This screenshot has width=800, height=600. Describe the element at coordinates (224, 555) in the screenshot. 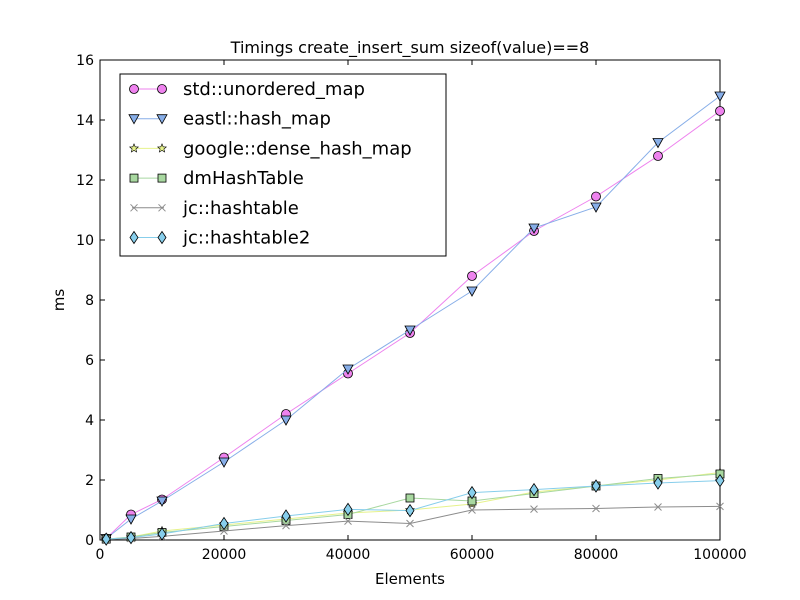

I see `x-tick-label: 20000` at that location.